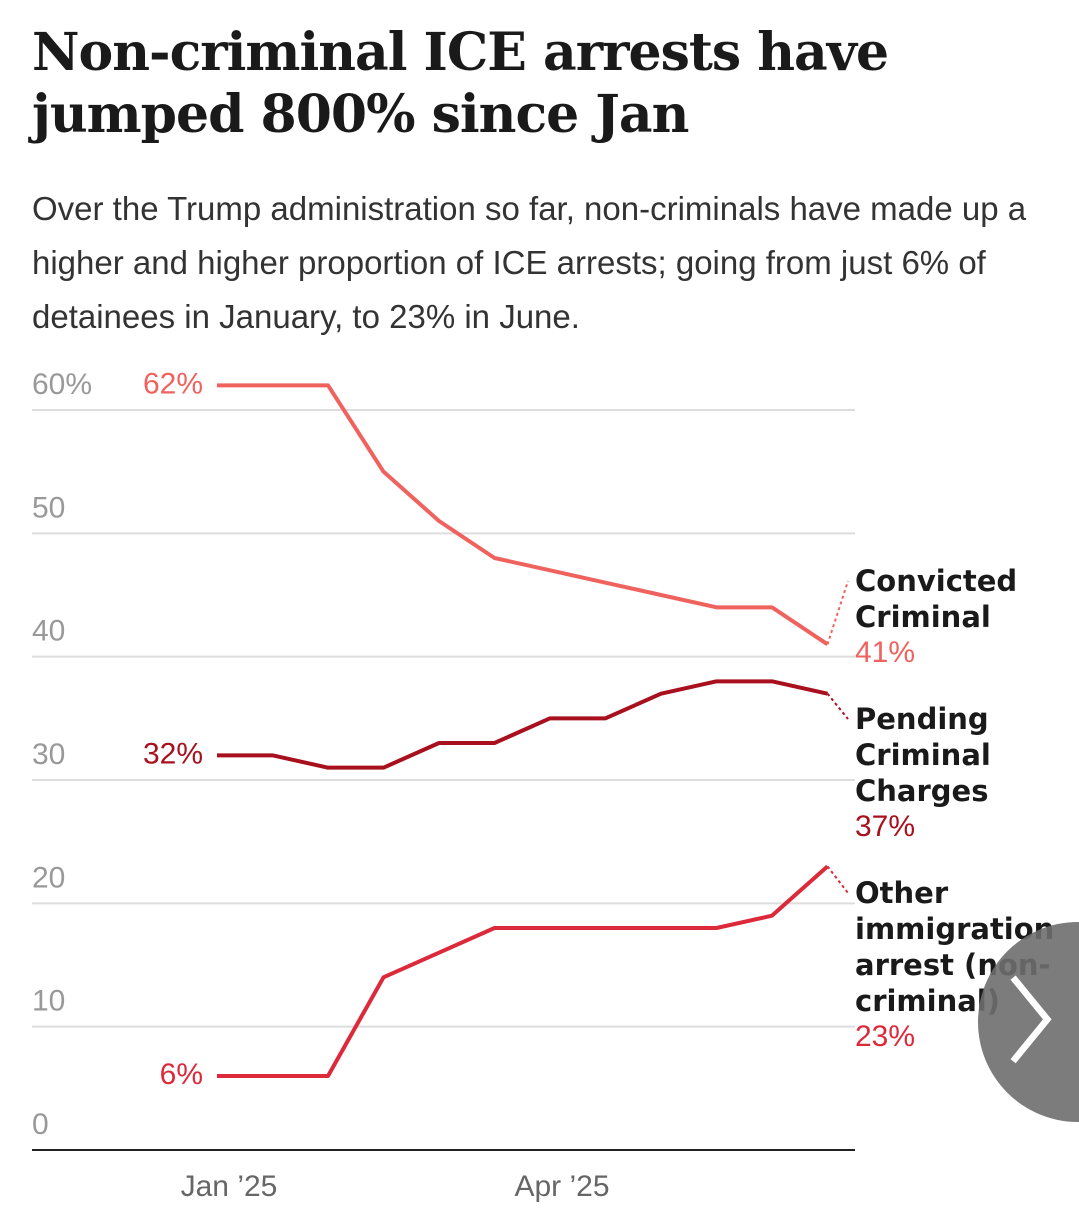 The height and width of the screenshot is (1221, 1079). I want to click on legend-entry: Pending Criminal Charges 37%, so click(955, 773).